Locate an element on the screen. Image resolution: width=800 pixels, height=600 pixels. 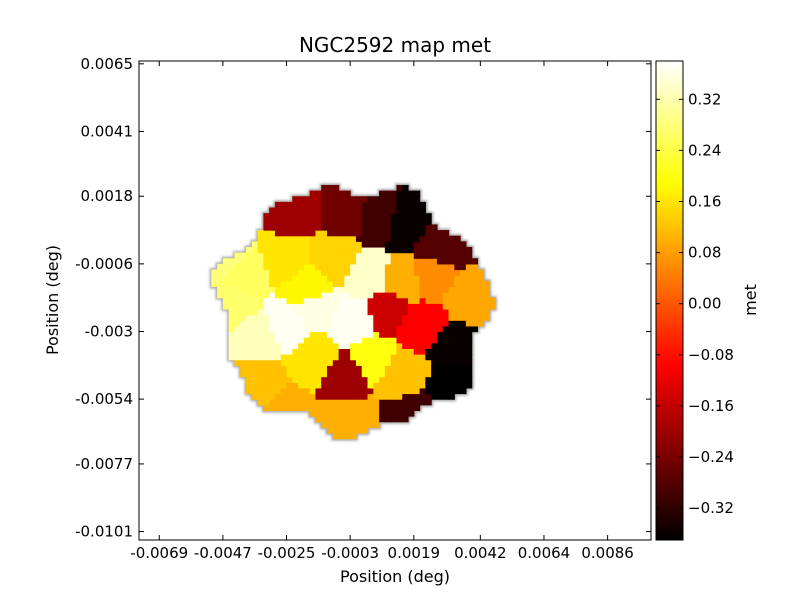
x-tick-label: -0.0003 is located at coordinates (350, 553).